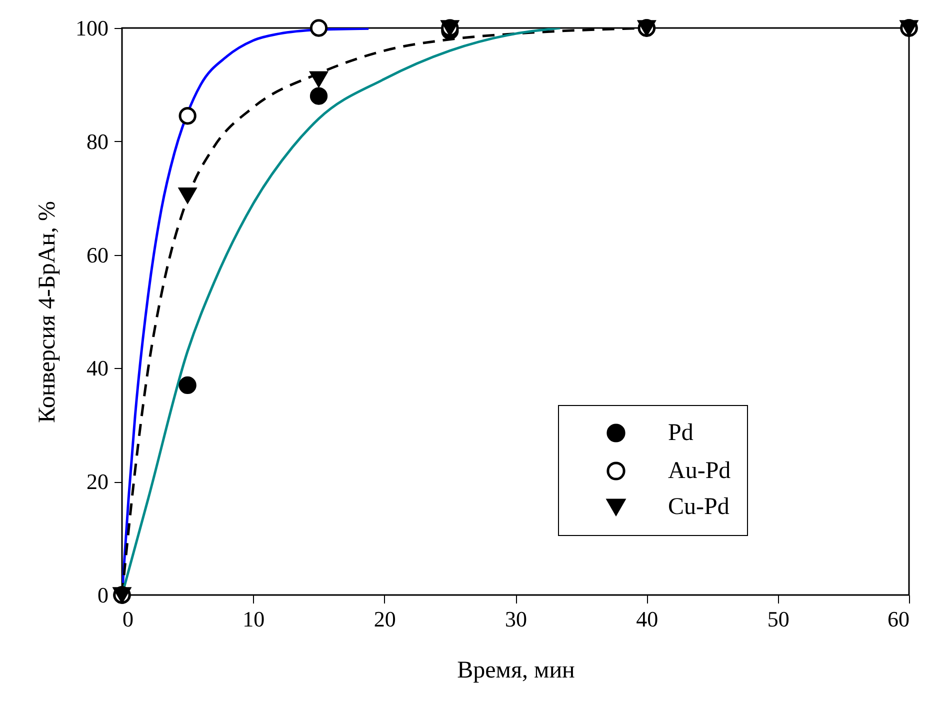 Image resolution: width=926 pixels, height=702 pixels. Describe the element at coordinates (47, 312) in the screenshot. I see `y-axis-title: Конверсия 4-БрАн, %` at that location.